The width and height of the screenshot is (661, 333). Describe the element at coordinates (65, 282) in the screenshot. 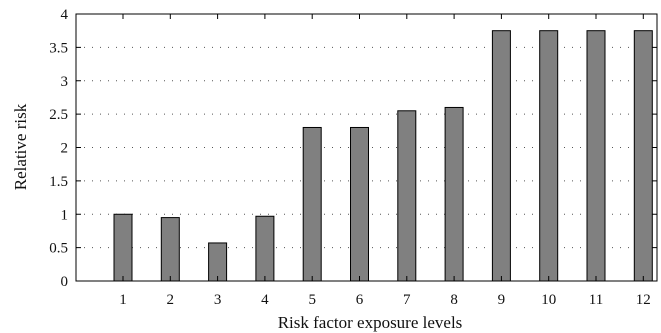

I see `y-tick-label: 0` at that location.